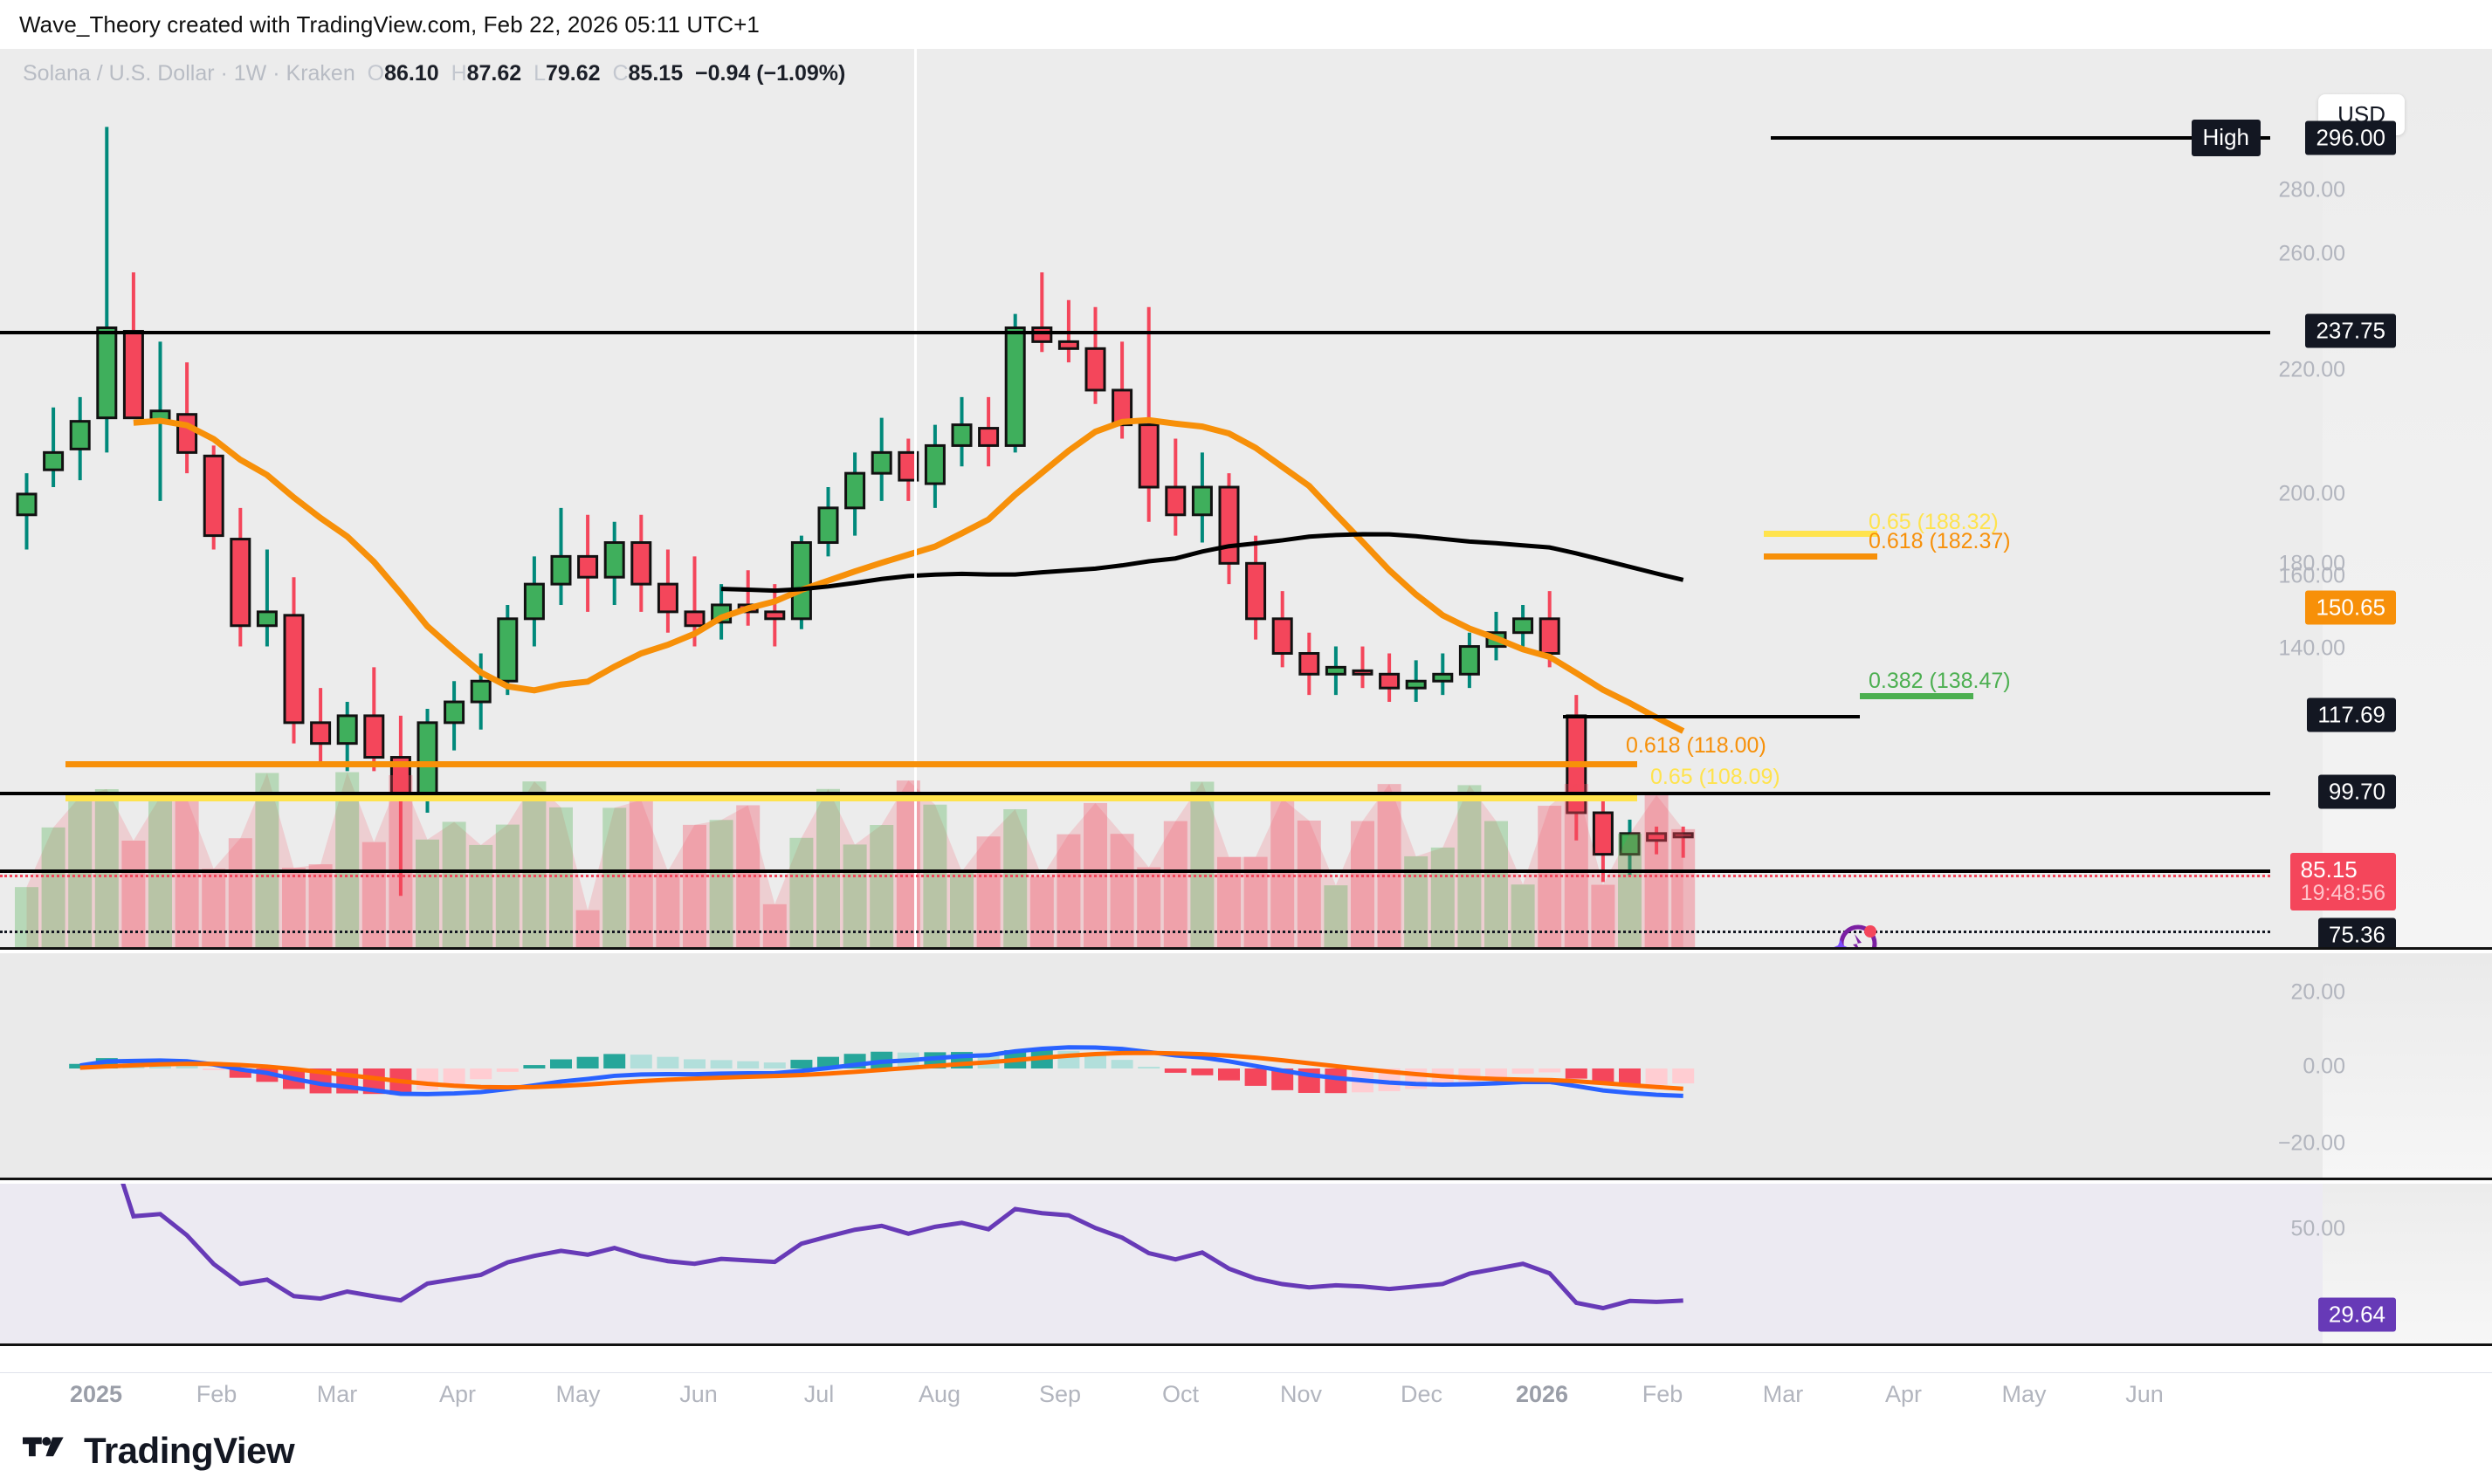 The height and width of the screenshot is (1484, 2492). What do you see at coordinates (915, 499) in the screenshot?
I see `crosshair-vline` at bounding box center [915, 499].